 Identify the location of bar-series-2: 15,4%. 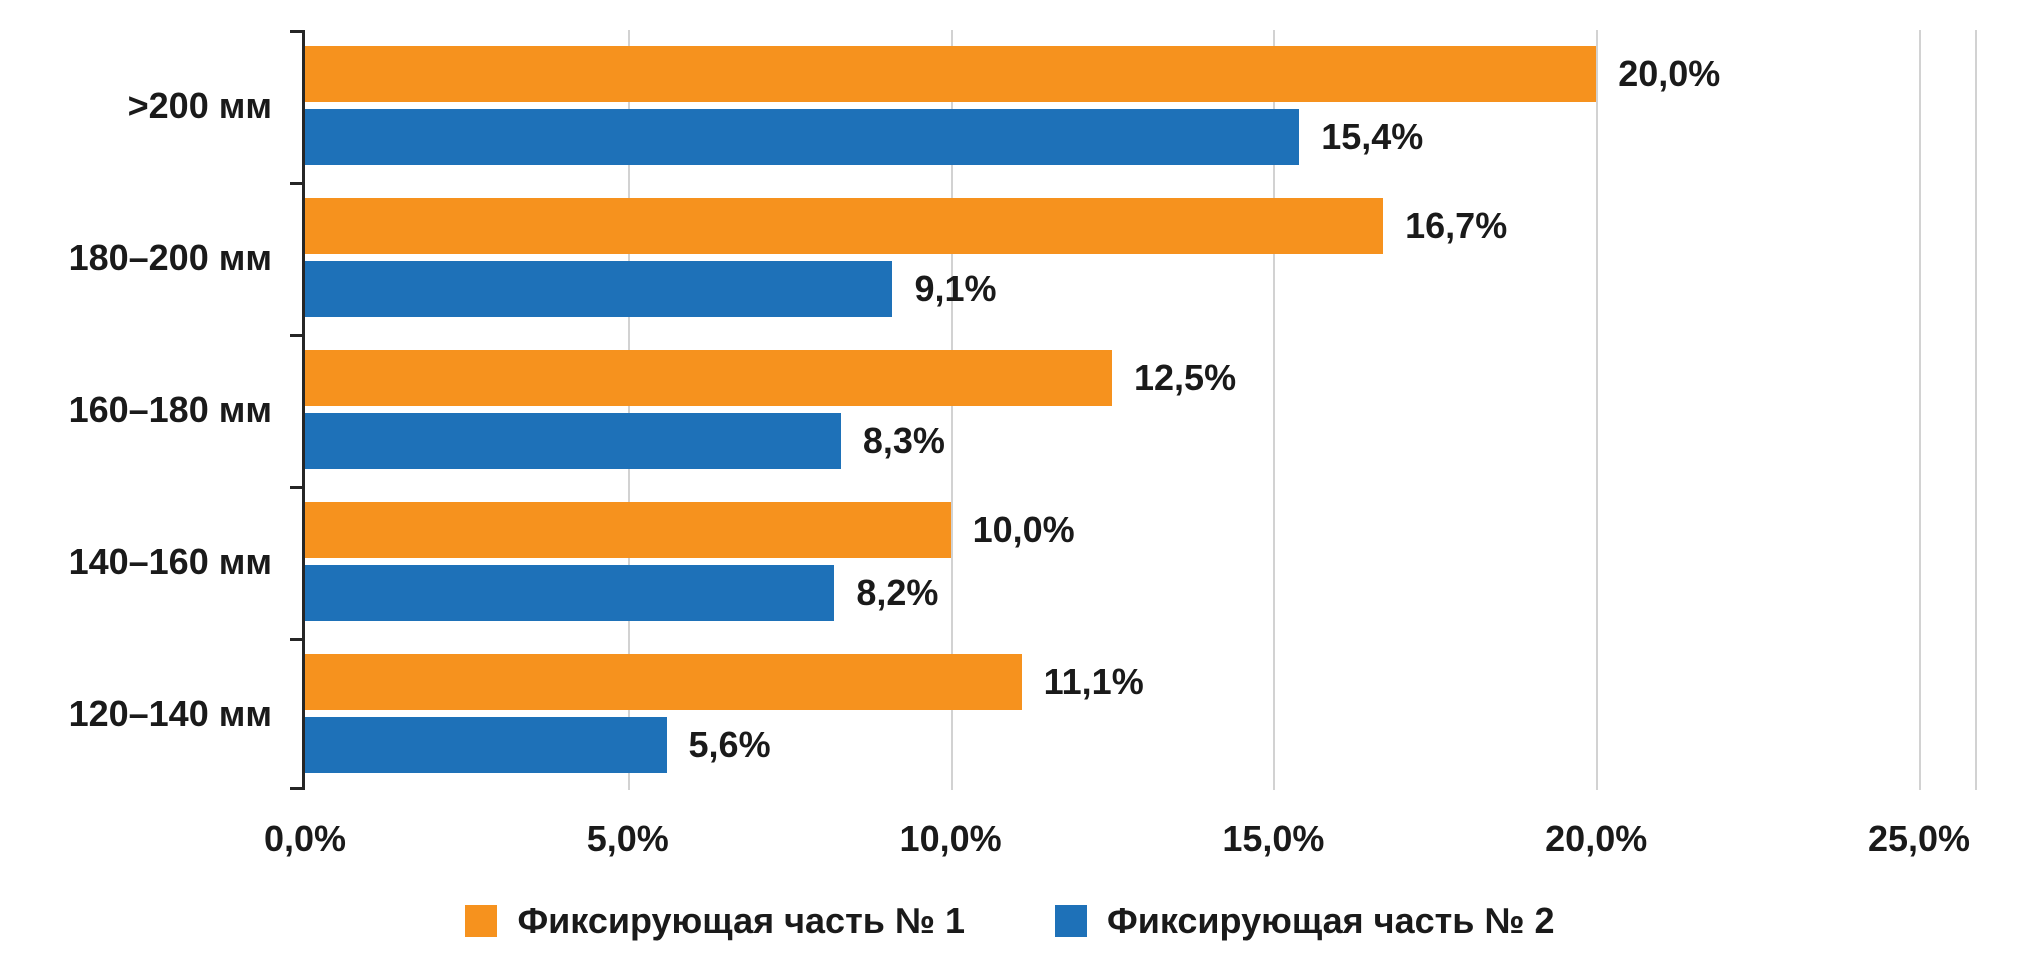
(864, 137).